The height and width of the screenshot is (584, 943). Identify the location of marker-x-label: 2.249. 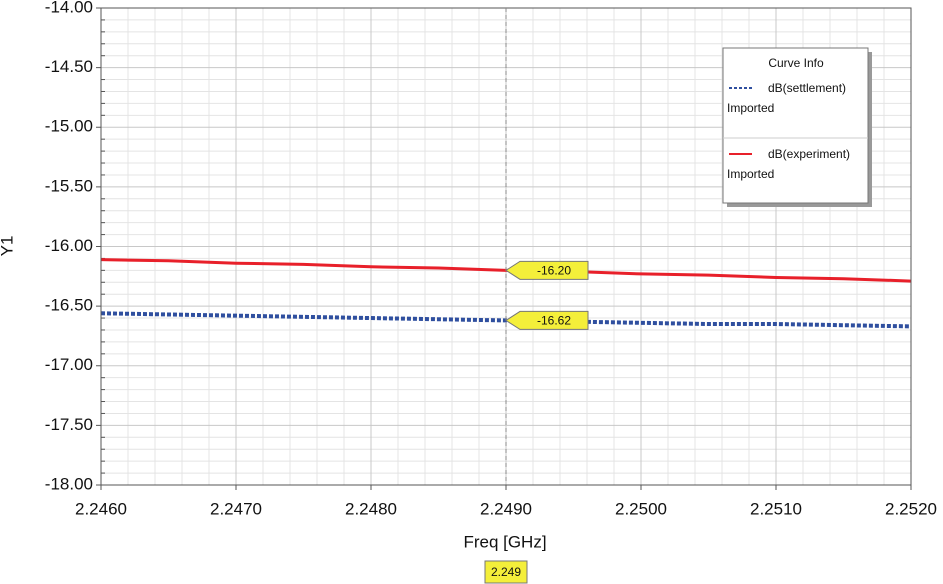
(506, 572).